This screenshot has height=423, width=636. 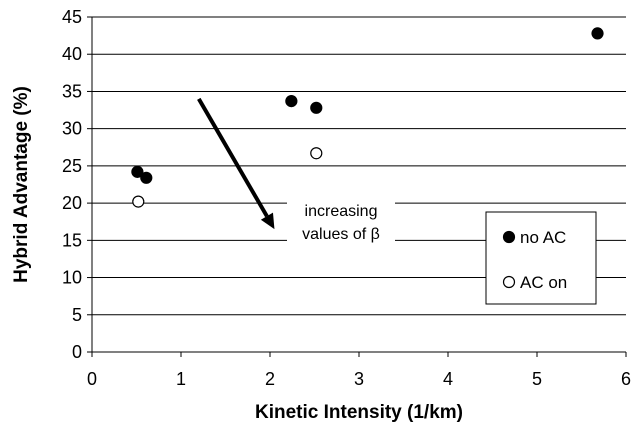 I want to click on x-tick-label: 1, so click(x=181, y=379).